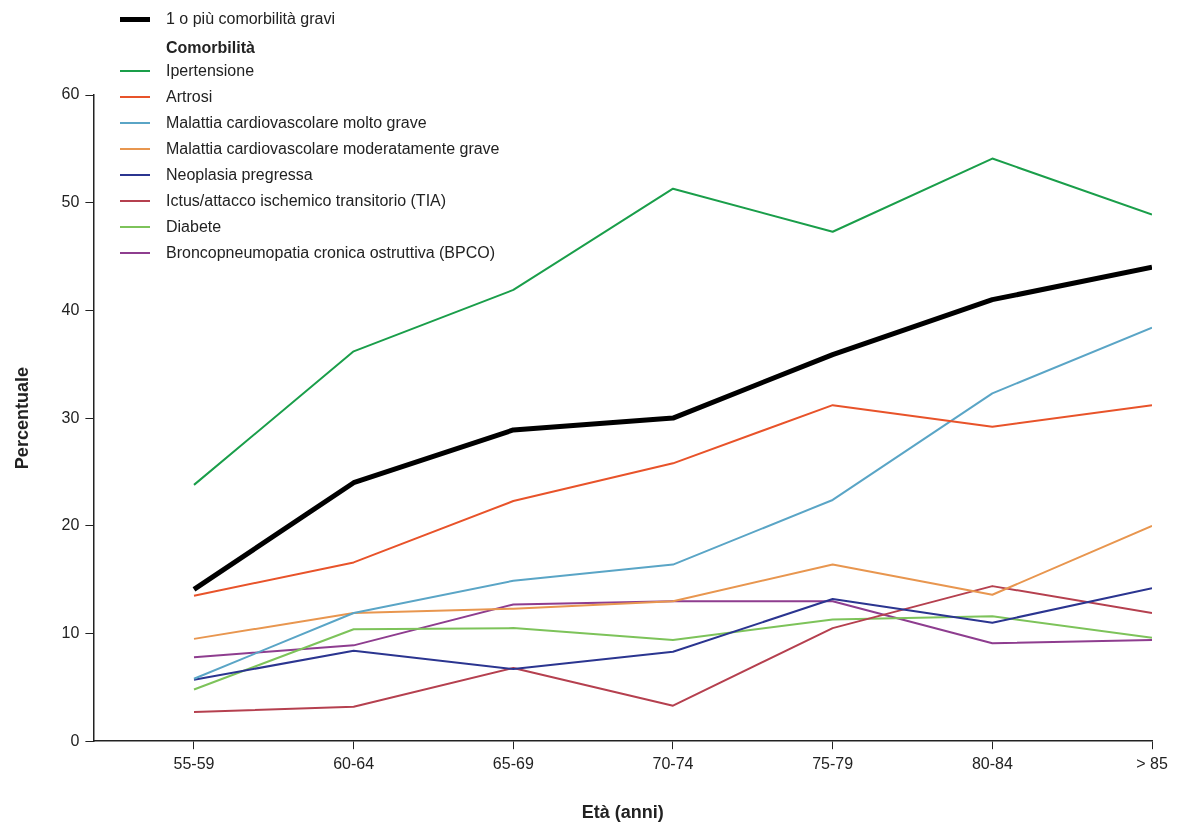 Image resolution: width=1178 pixels, height=834 pixels. What do you see at coordinates (306, 201) in the screenshot?
I see `legend-label: Ictus/attacco ischemico transitorio (TIA)` at bounding box center [306, 201].